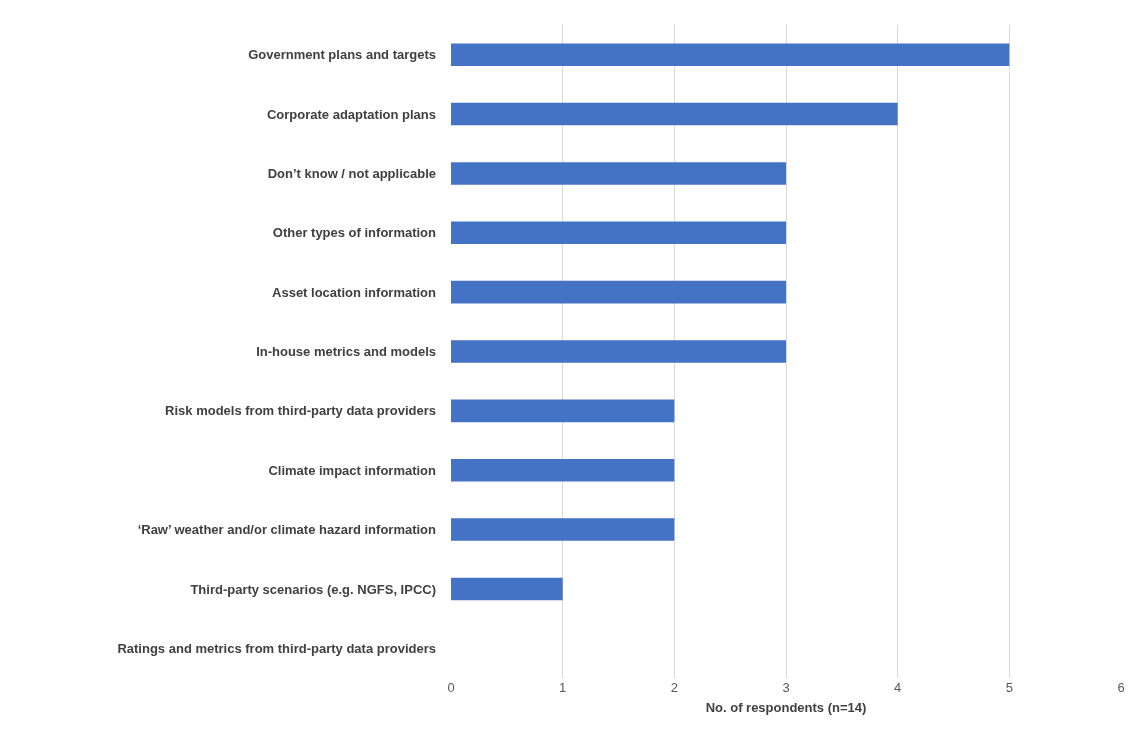  I want to click on y-tick-label: Risk models from third-party data providers, so click(300, 411).